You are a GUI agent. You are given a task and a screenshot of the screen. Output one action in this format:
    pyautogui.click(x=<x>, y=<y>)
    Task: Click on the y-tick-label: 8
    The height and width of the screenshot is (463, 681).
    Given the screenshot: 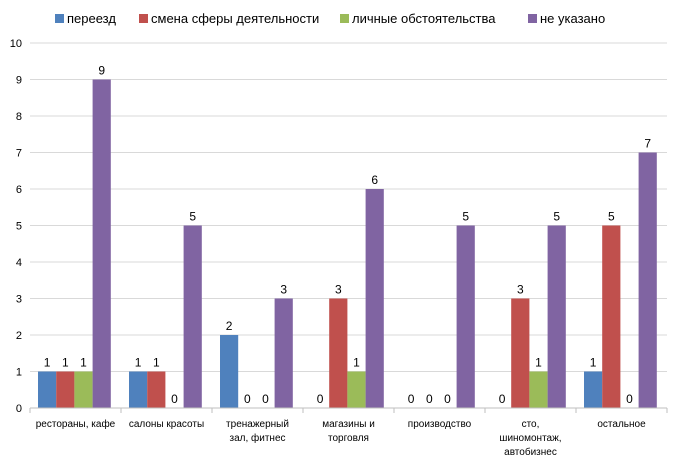 What is the action you would take?
    pyautogui.click(x=19, y=117)
    